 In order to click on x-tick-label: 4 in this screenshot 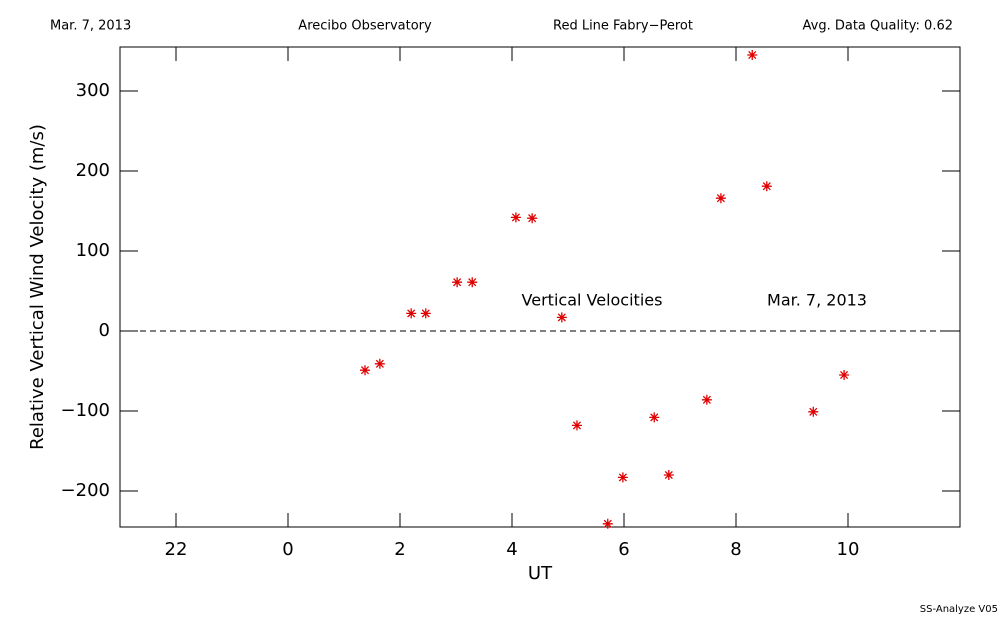, I will do `click(511, 549)`.